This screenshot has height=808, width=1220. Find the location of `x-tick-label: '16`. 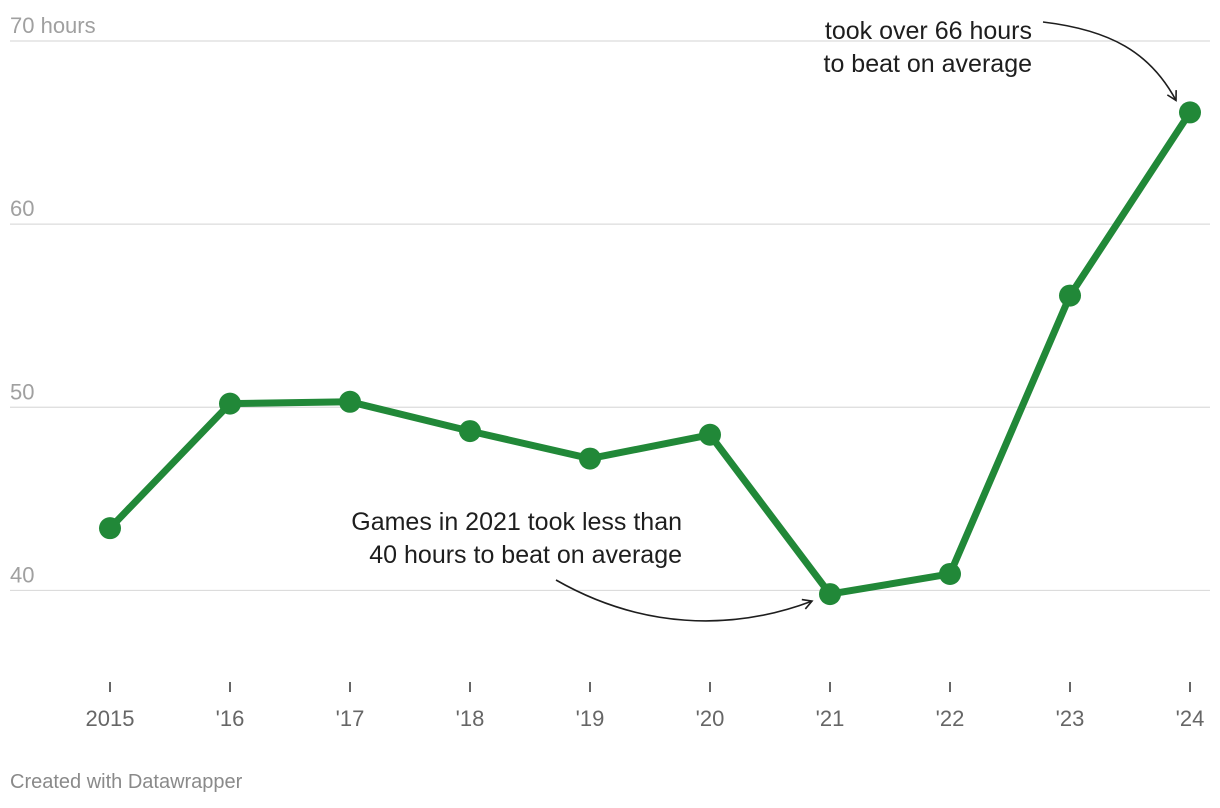

x-tick-label: '16 is located at coordinates (230, 718).